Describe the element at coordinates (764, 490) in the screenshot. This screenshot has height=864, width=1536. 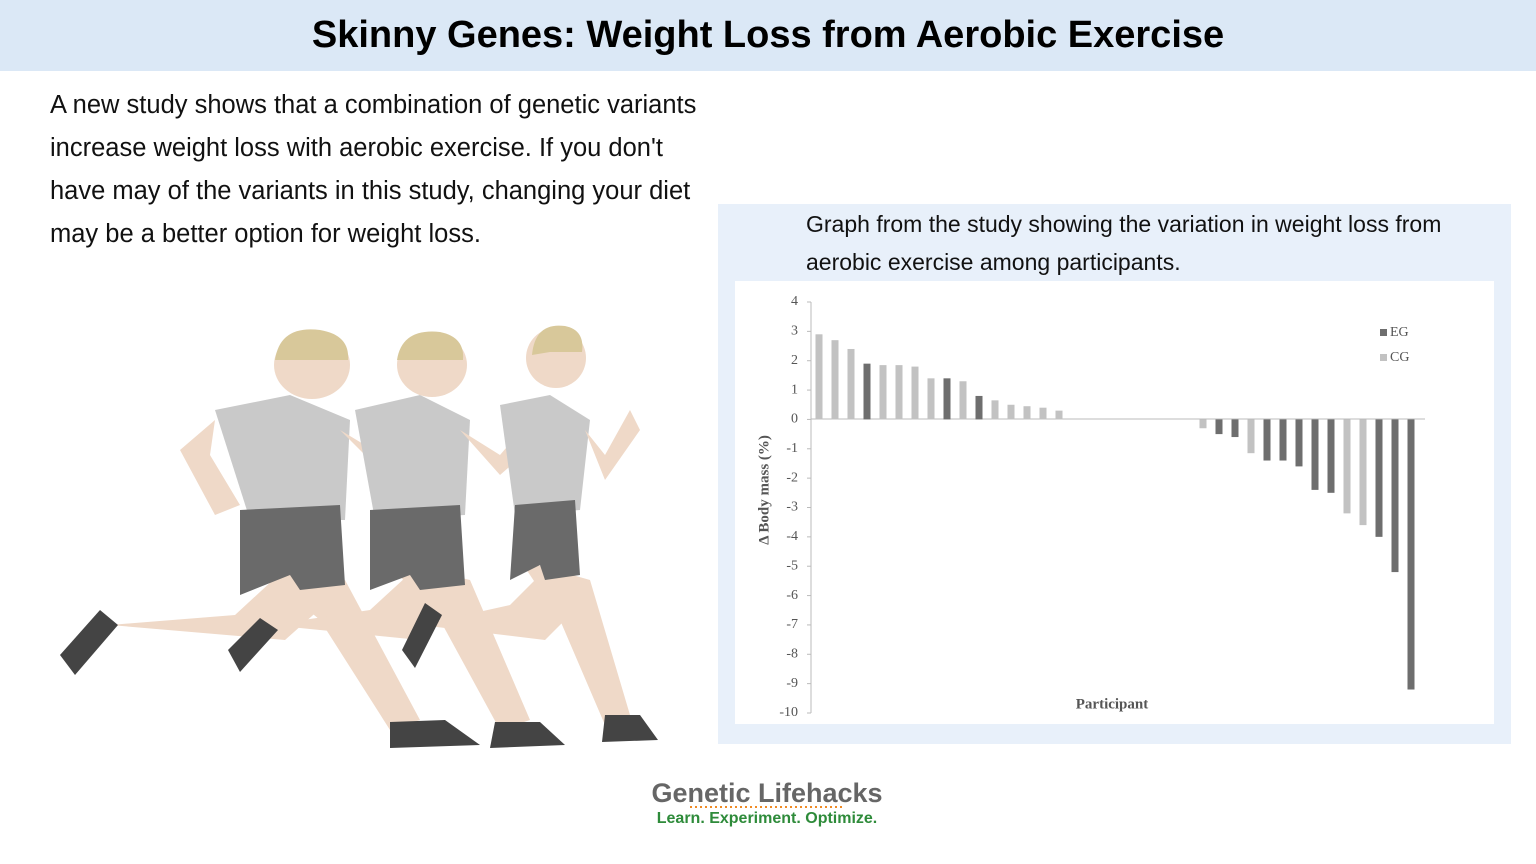
I see `y-axis-label: Δ Body mass (%)` at that location.